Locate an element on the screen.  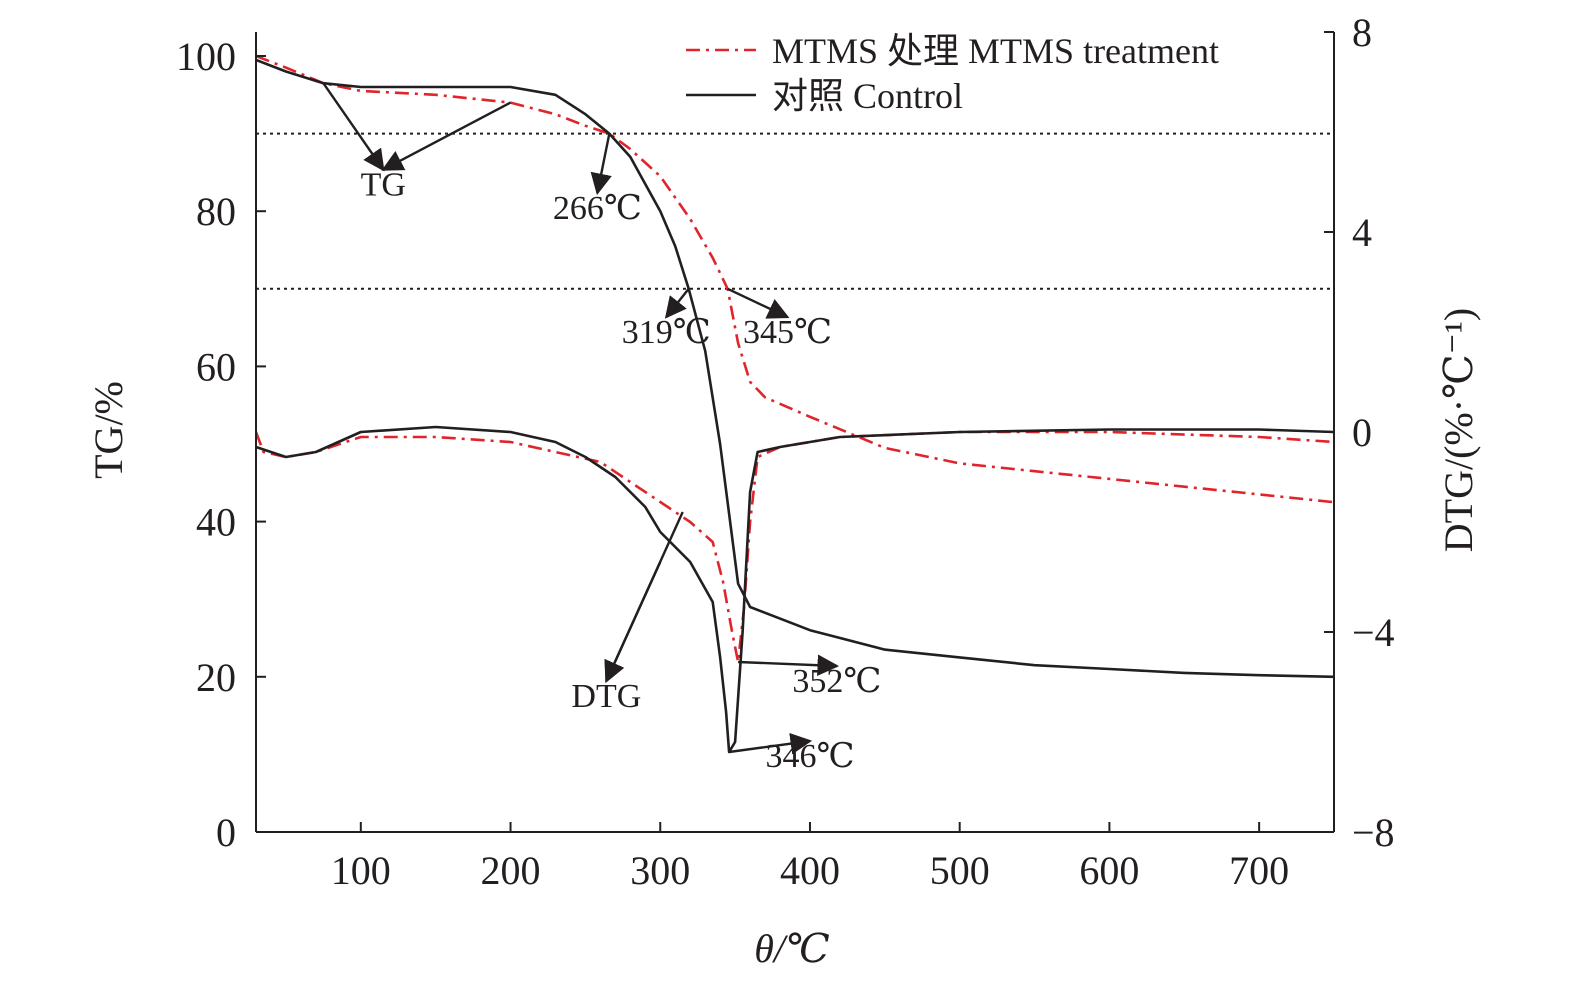
y-tick-label: 0 is located at coordinates (226, 832).